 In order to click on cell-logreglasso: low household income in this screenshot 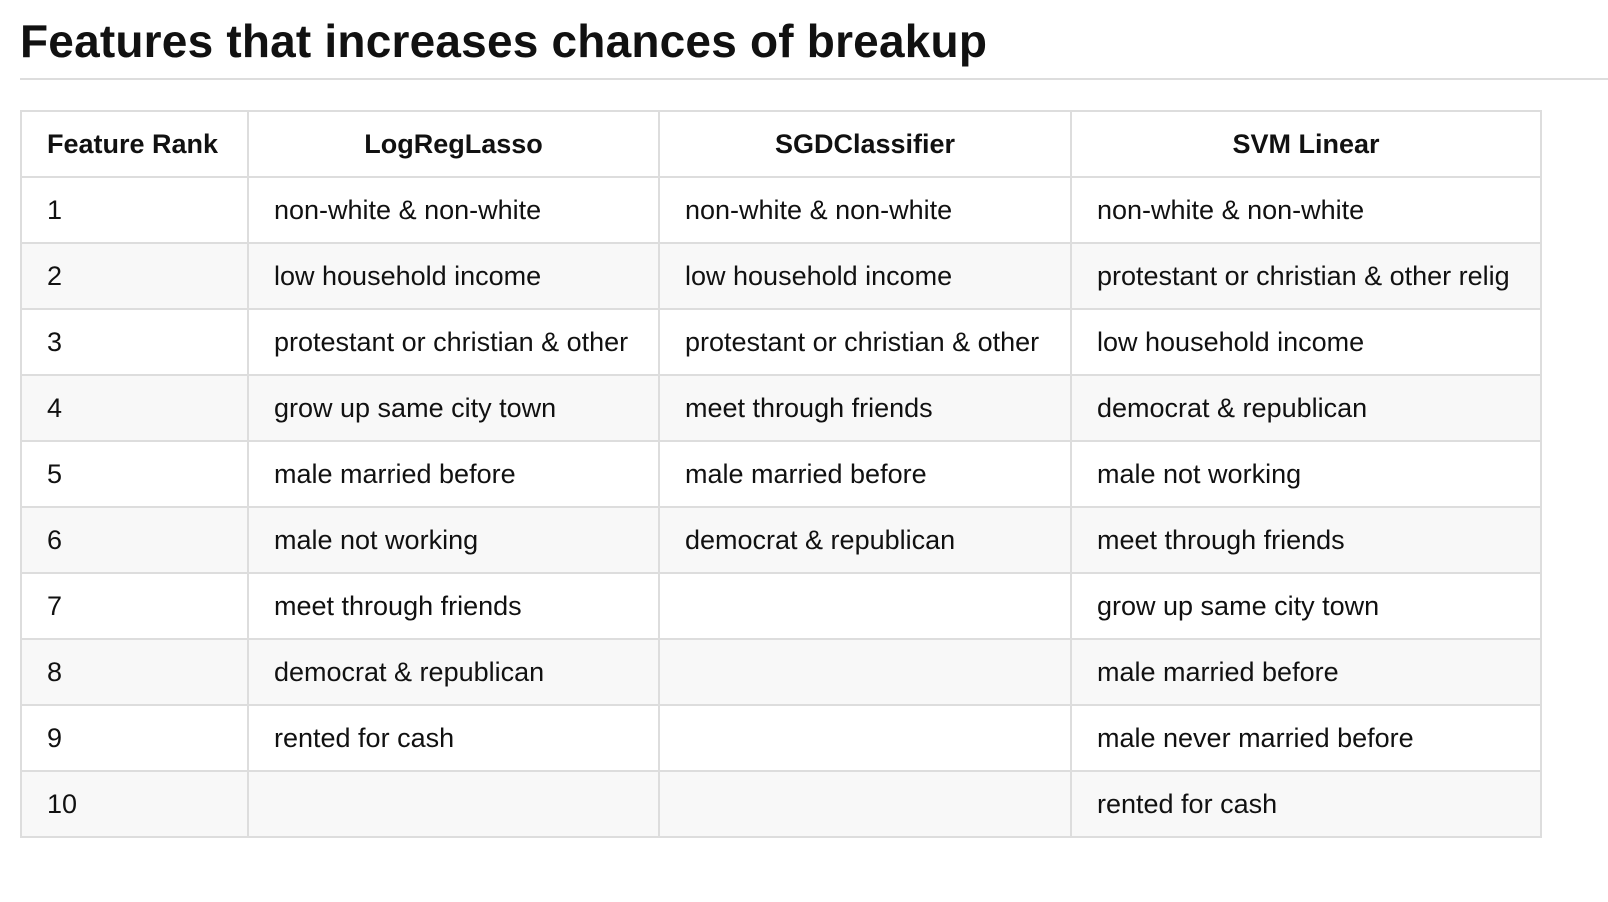, I will do `click(453, 276)`.